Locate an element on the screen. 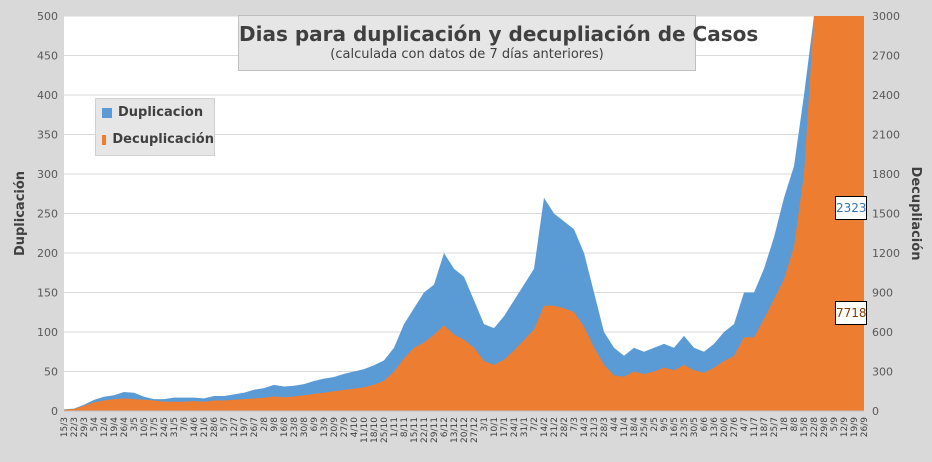  x-tick-label: 3/5 is located at coordinates (135, 424).